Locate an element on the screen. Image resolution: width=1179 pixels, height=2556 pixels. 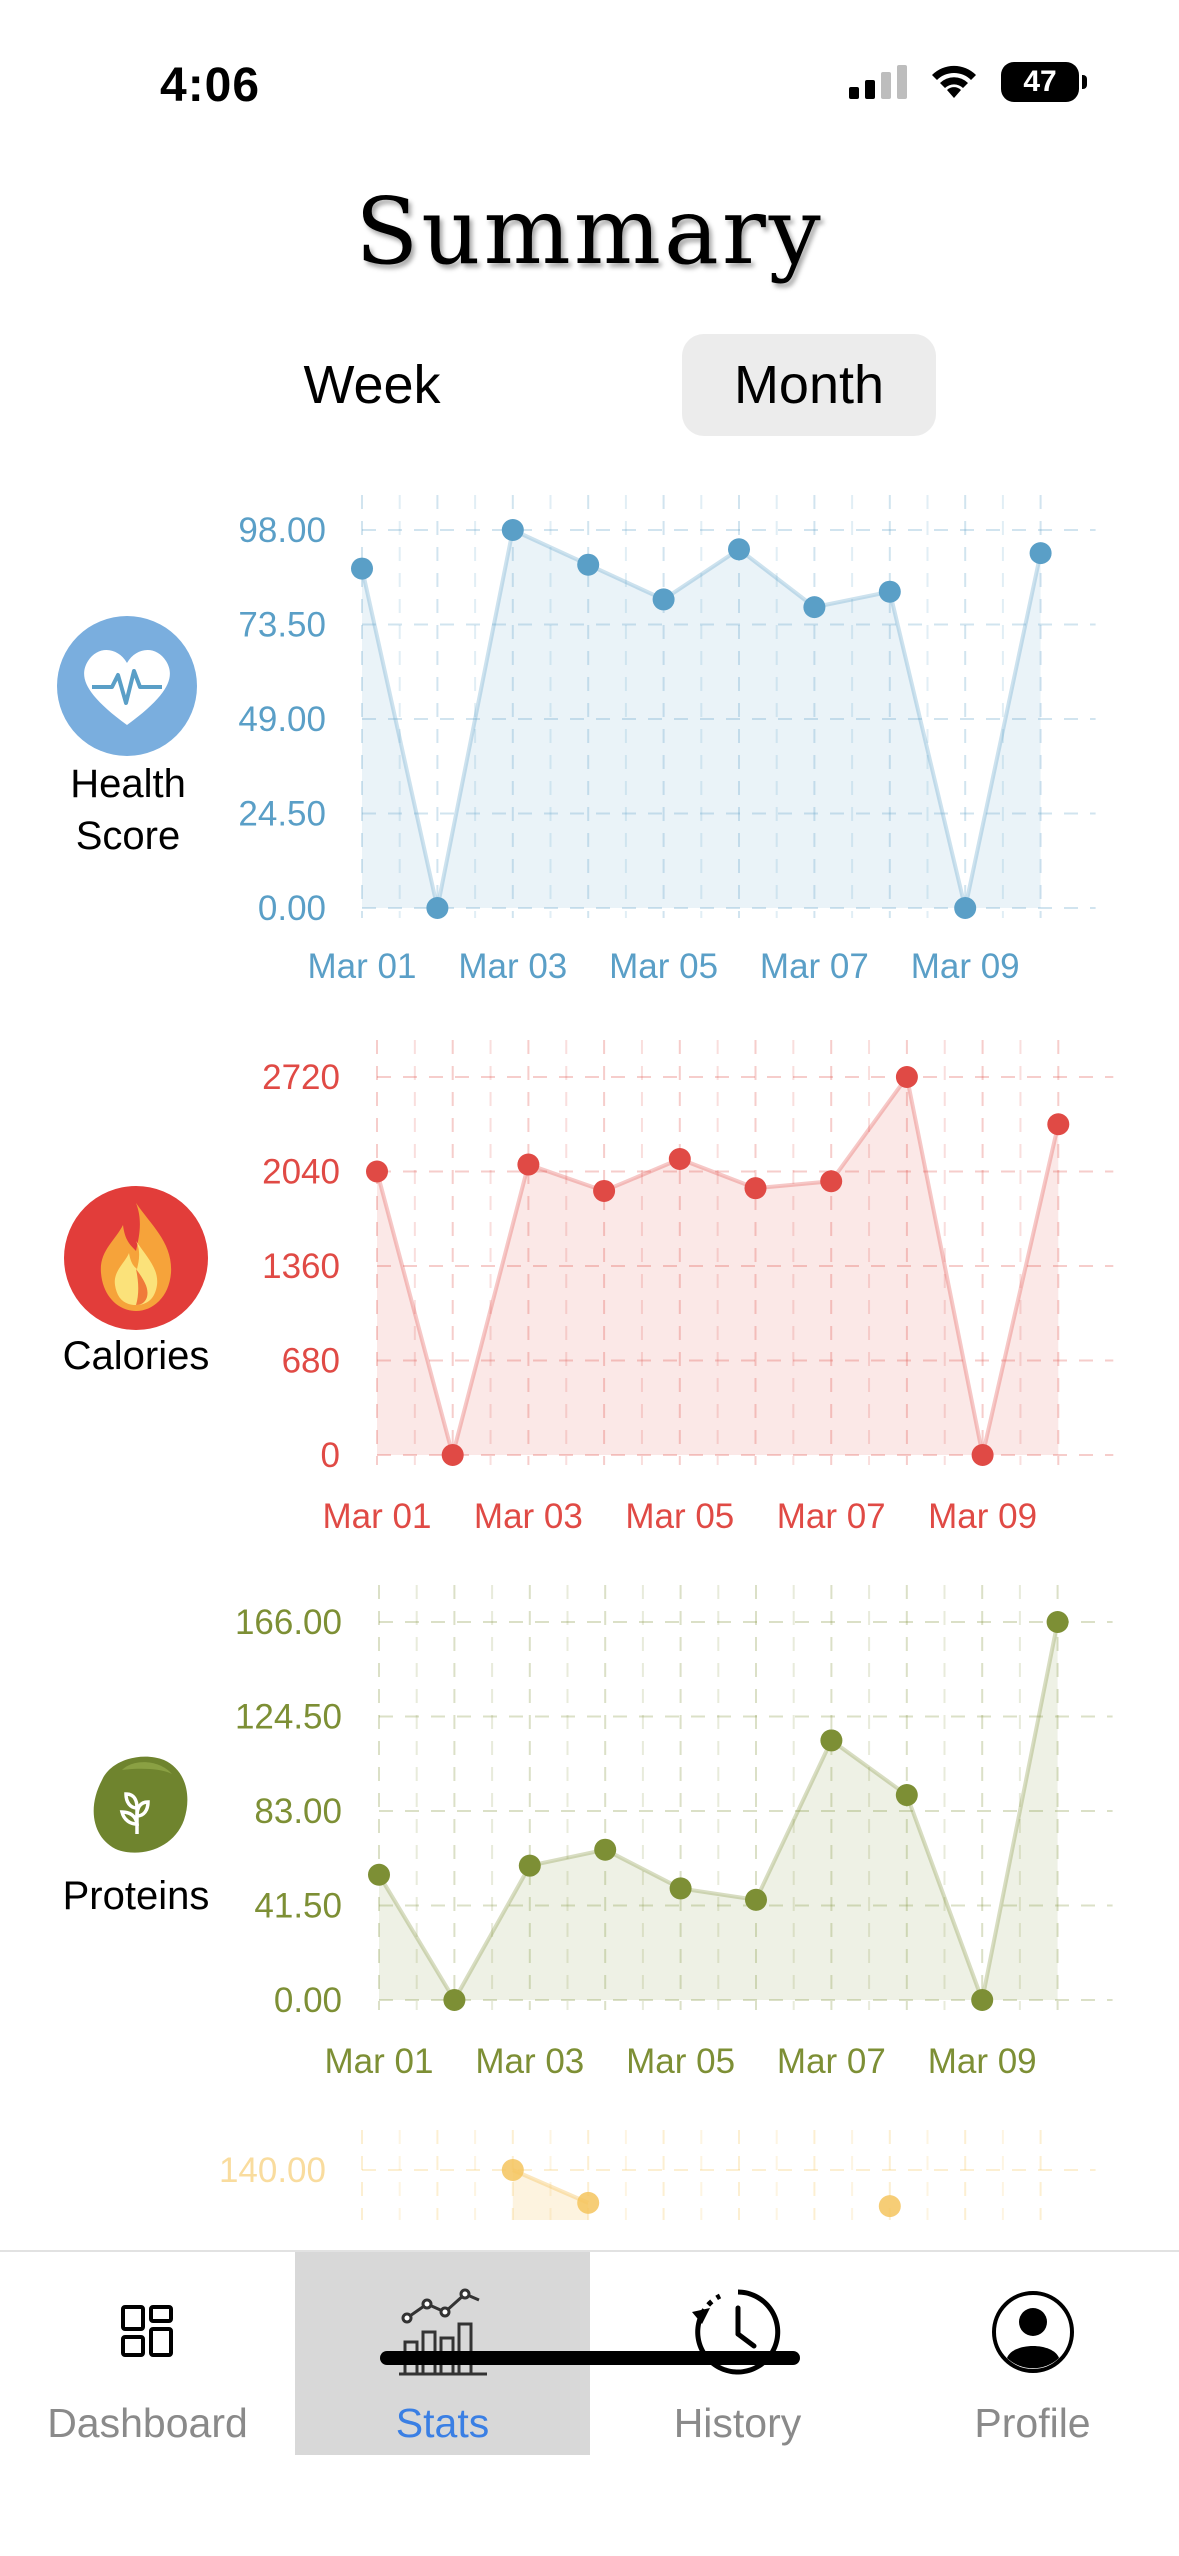
tab-dashboard: Dashboard is located at coordinates (147, 2353).